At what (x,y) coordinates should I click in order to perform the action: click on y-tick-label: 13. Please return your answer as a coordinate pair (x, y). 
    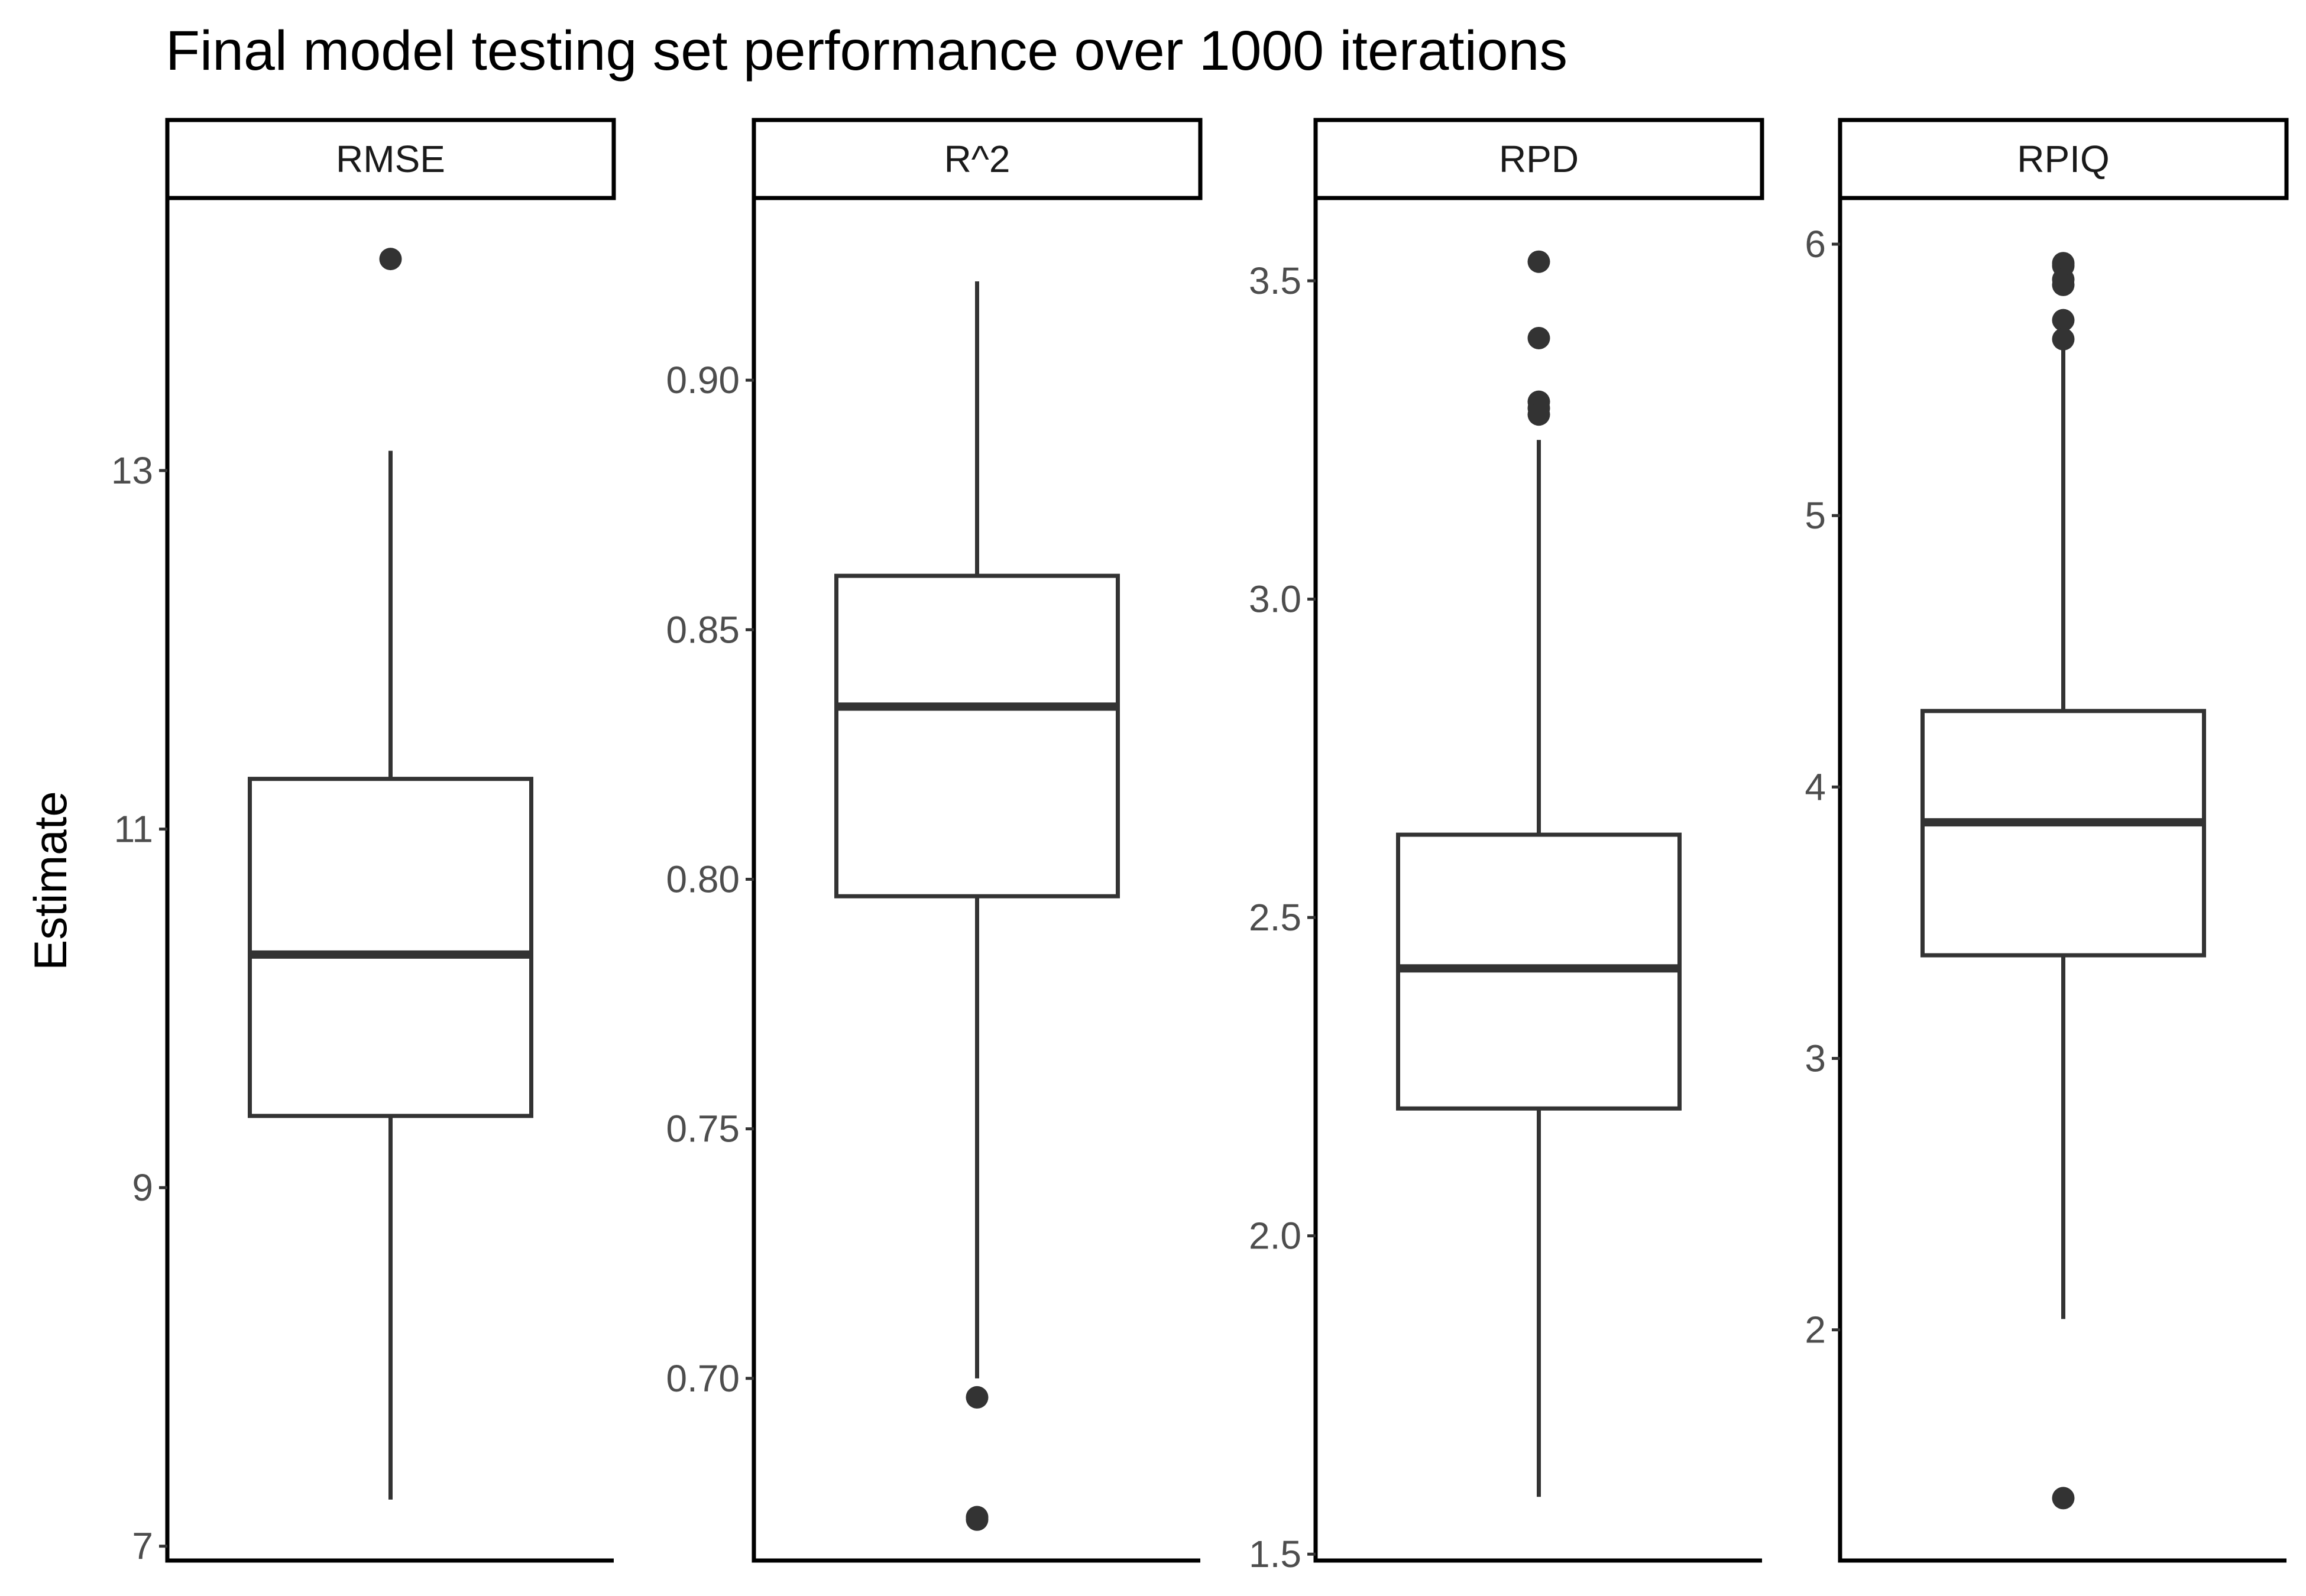
    Looking at the image, I should click on (132, 471).